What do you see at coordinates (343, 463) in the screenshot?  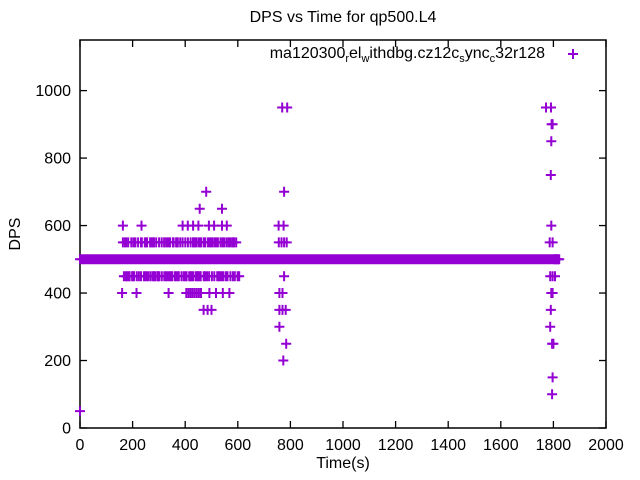 I see `x-axis-label: Time(s)` at bounding box center [343, 463].